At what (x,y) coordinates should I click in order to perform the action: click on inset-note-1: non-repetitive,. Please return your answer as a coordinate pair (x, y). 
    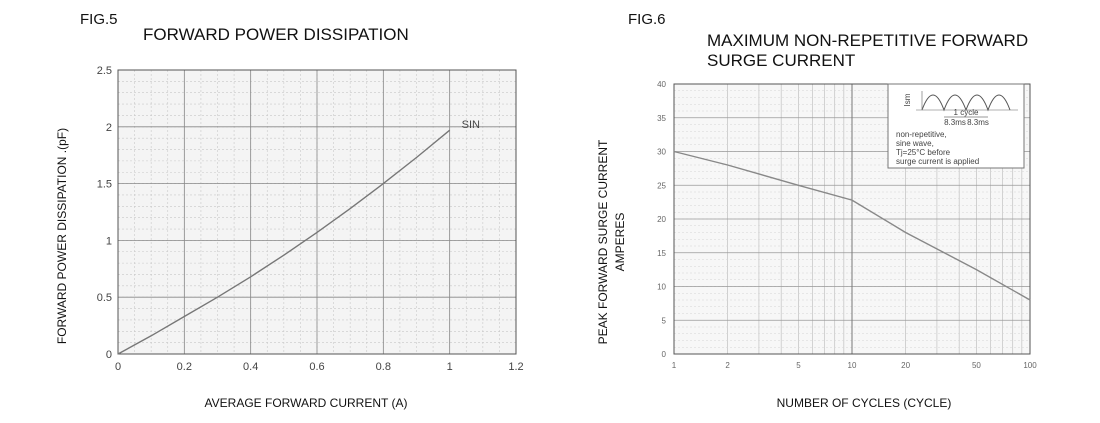
    Looking at the image, I should click on (921, 134).